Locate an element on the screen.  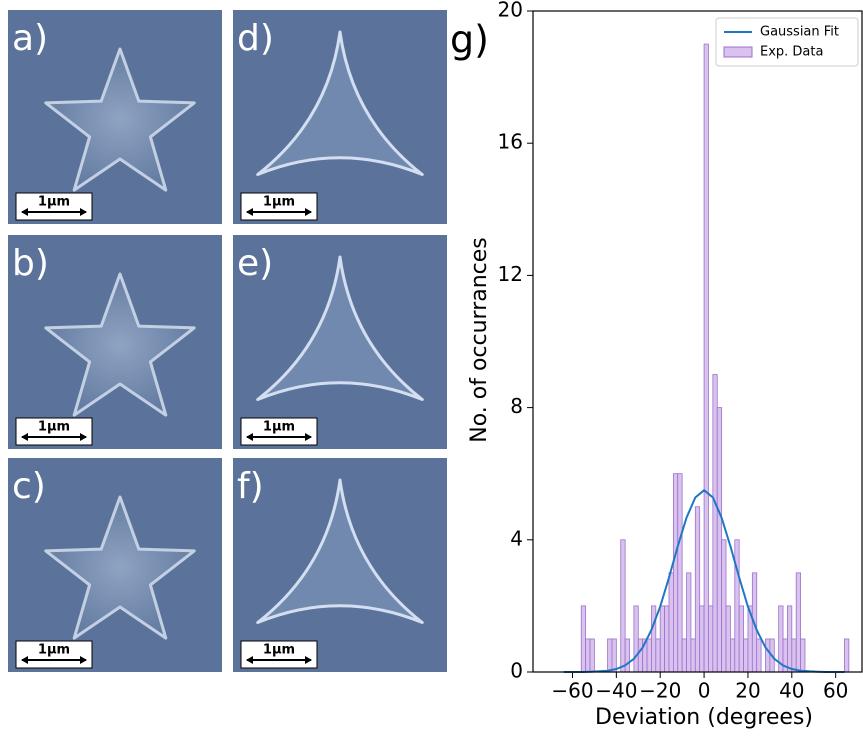
image-panel: d) 1µm is located at coordinates (340, 117).